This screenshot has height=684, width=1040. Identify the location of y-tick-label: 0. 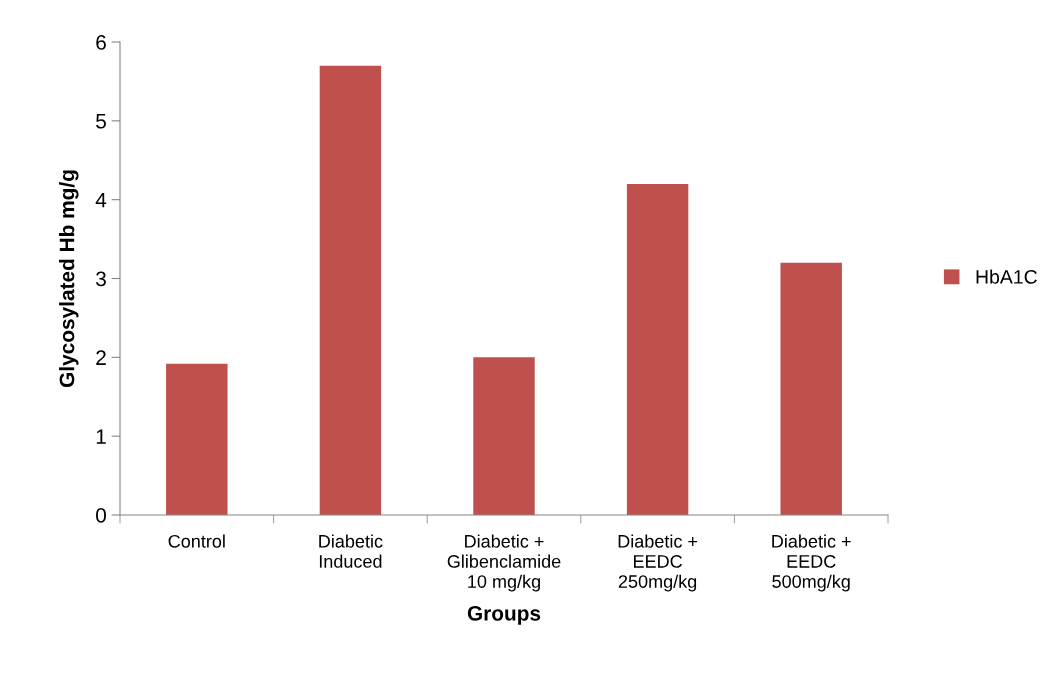
(101, 515).